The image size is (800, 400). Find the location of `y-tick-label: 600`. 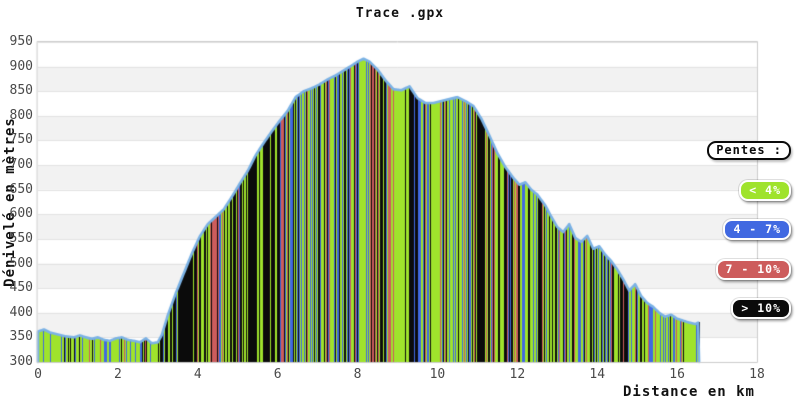

y-tick-label: 600 is located at coordinates (21, 214).